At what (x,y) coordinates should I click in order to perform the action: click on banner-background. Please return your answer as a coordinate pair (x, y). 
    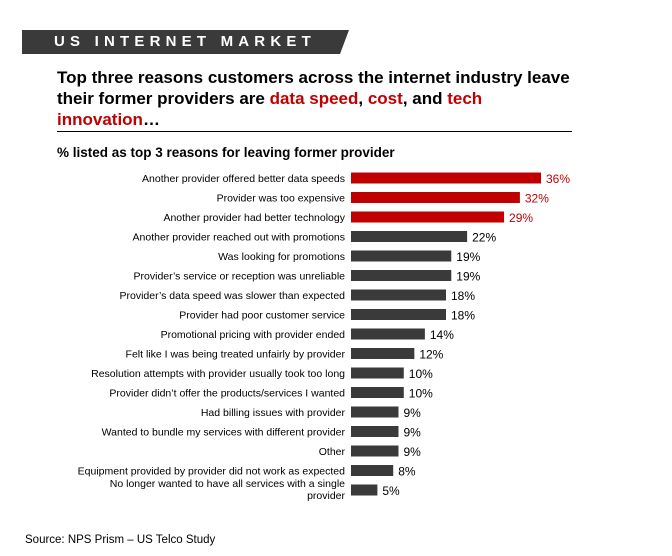
    Looking at the image, I should click on (185, 42).